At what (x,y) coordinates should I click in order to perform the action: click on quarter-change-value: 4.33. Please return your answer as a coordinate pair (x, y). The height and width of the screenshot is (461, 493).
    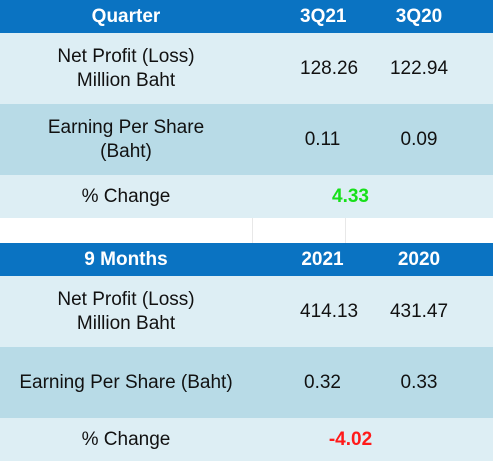
    Looking at the image, I should click on (372, 196).